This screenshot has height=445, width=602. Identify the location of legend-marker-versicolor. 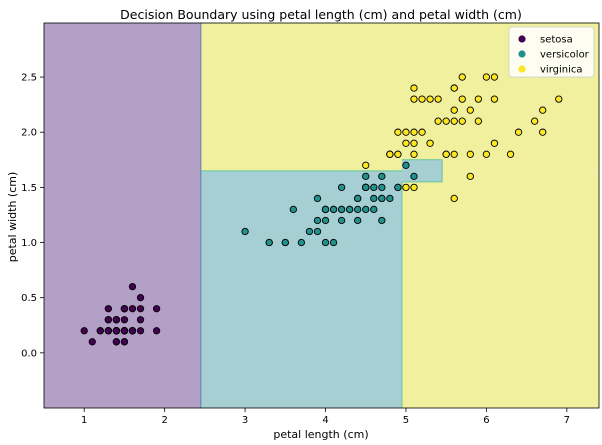
(522, 54).